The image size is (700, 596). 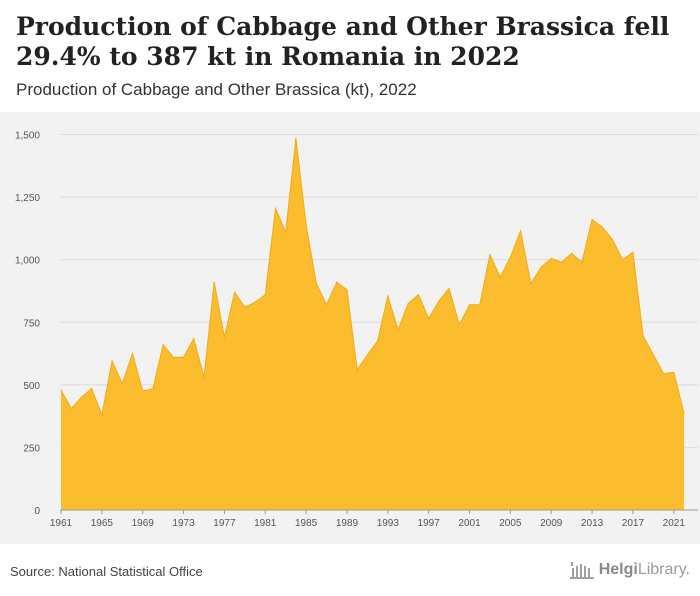 What do you see at coordinates (37, 511) in the screenshot?
I see `y-tick-label: 0` at bounding box center [37, 511].